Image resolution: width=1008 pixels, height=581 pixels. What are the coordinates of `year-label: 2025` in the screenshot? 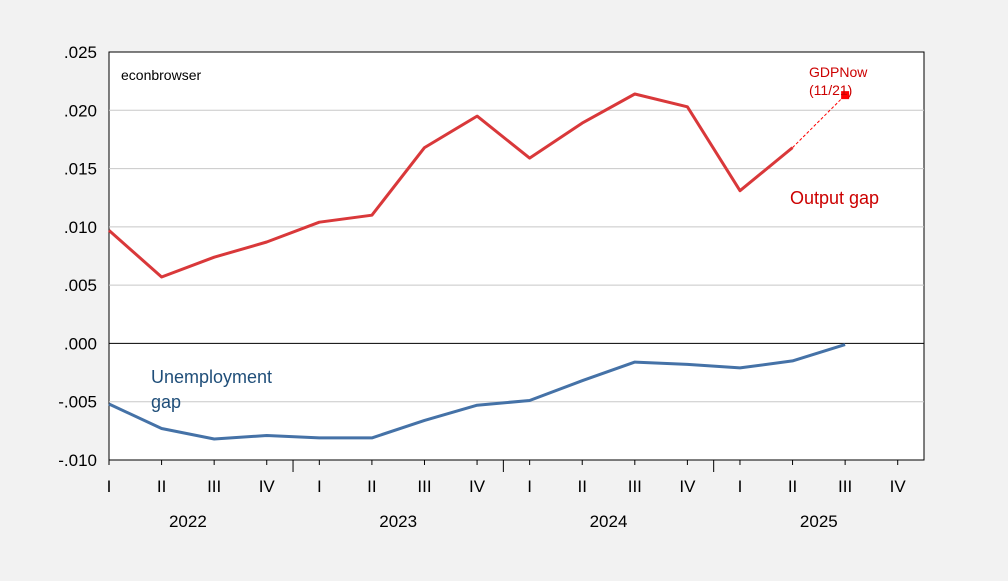 It's located at (819, 521).